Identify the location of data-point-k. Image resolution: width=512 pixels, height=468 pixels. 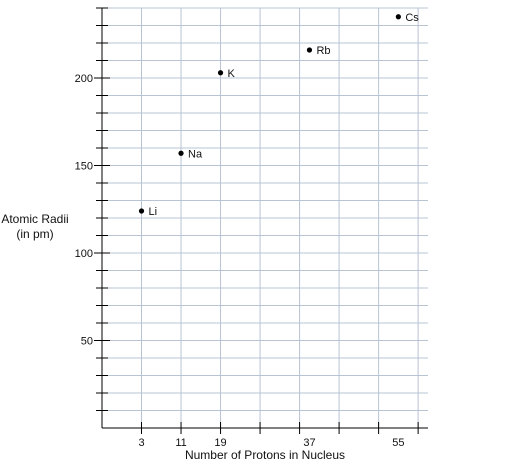
(220, 73).